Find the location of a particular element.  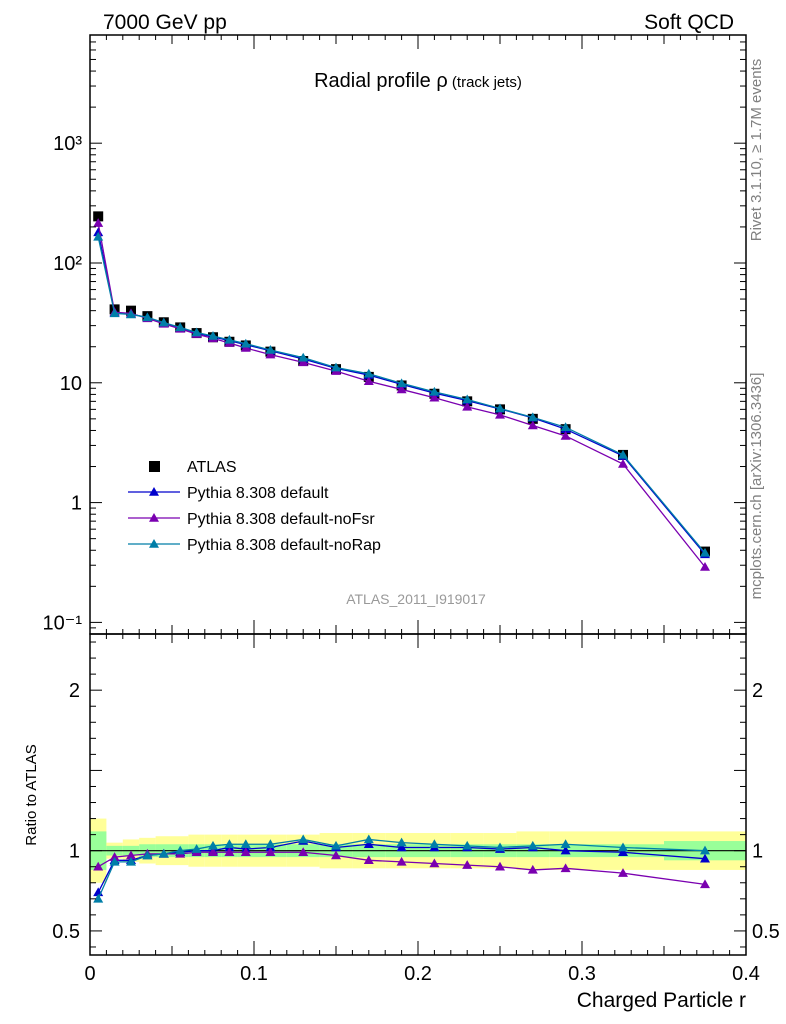

ratio-line-noFsr is located at coordinates (401, 868).